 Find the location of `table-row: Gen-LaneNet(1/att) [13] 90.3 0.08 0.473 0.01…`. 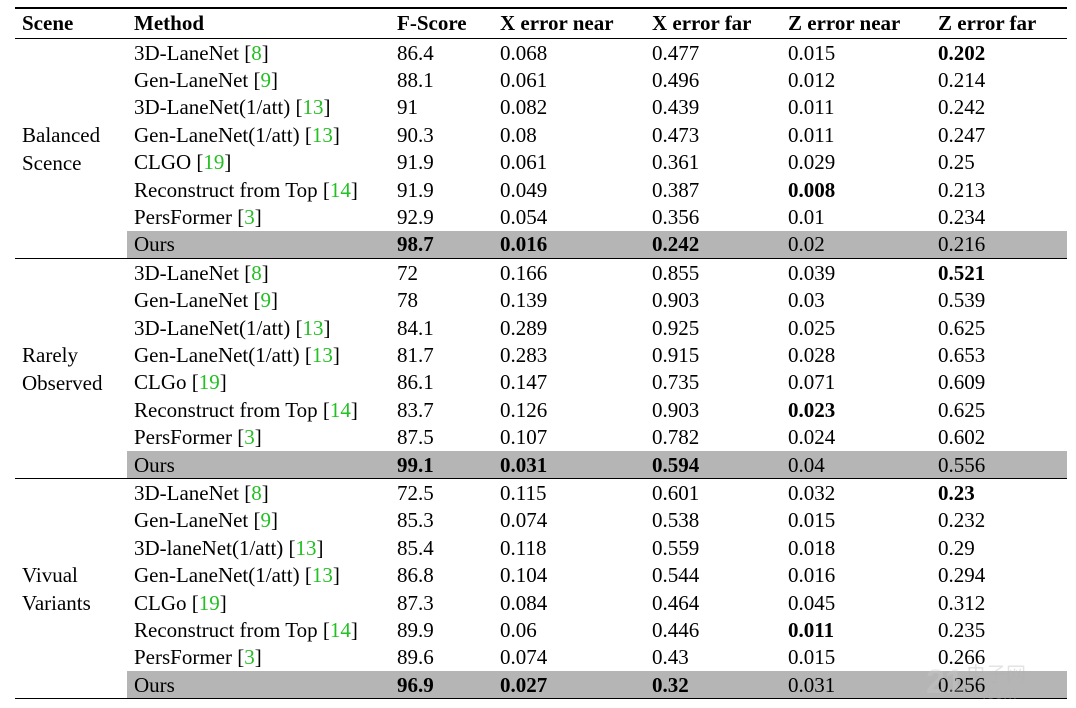

table-row: Gen-LaneNet(1/att) [13] 90.3 0.08 0.473 0.01… is located at coordinates (541, 134).